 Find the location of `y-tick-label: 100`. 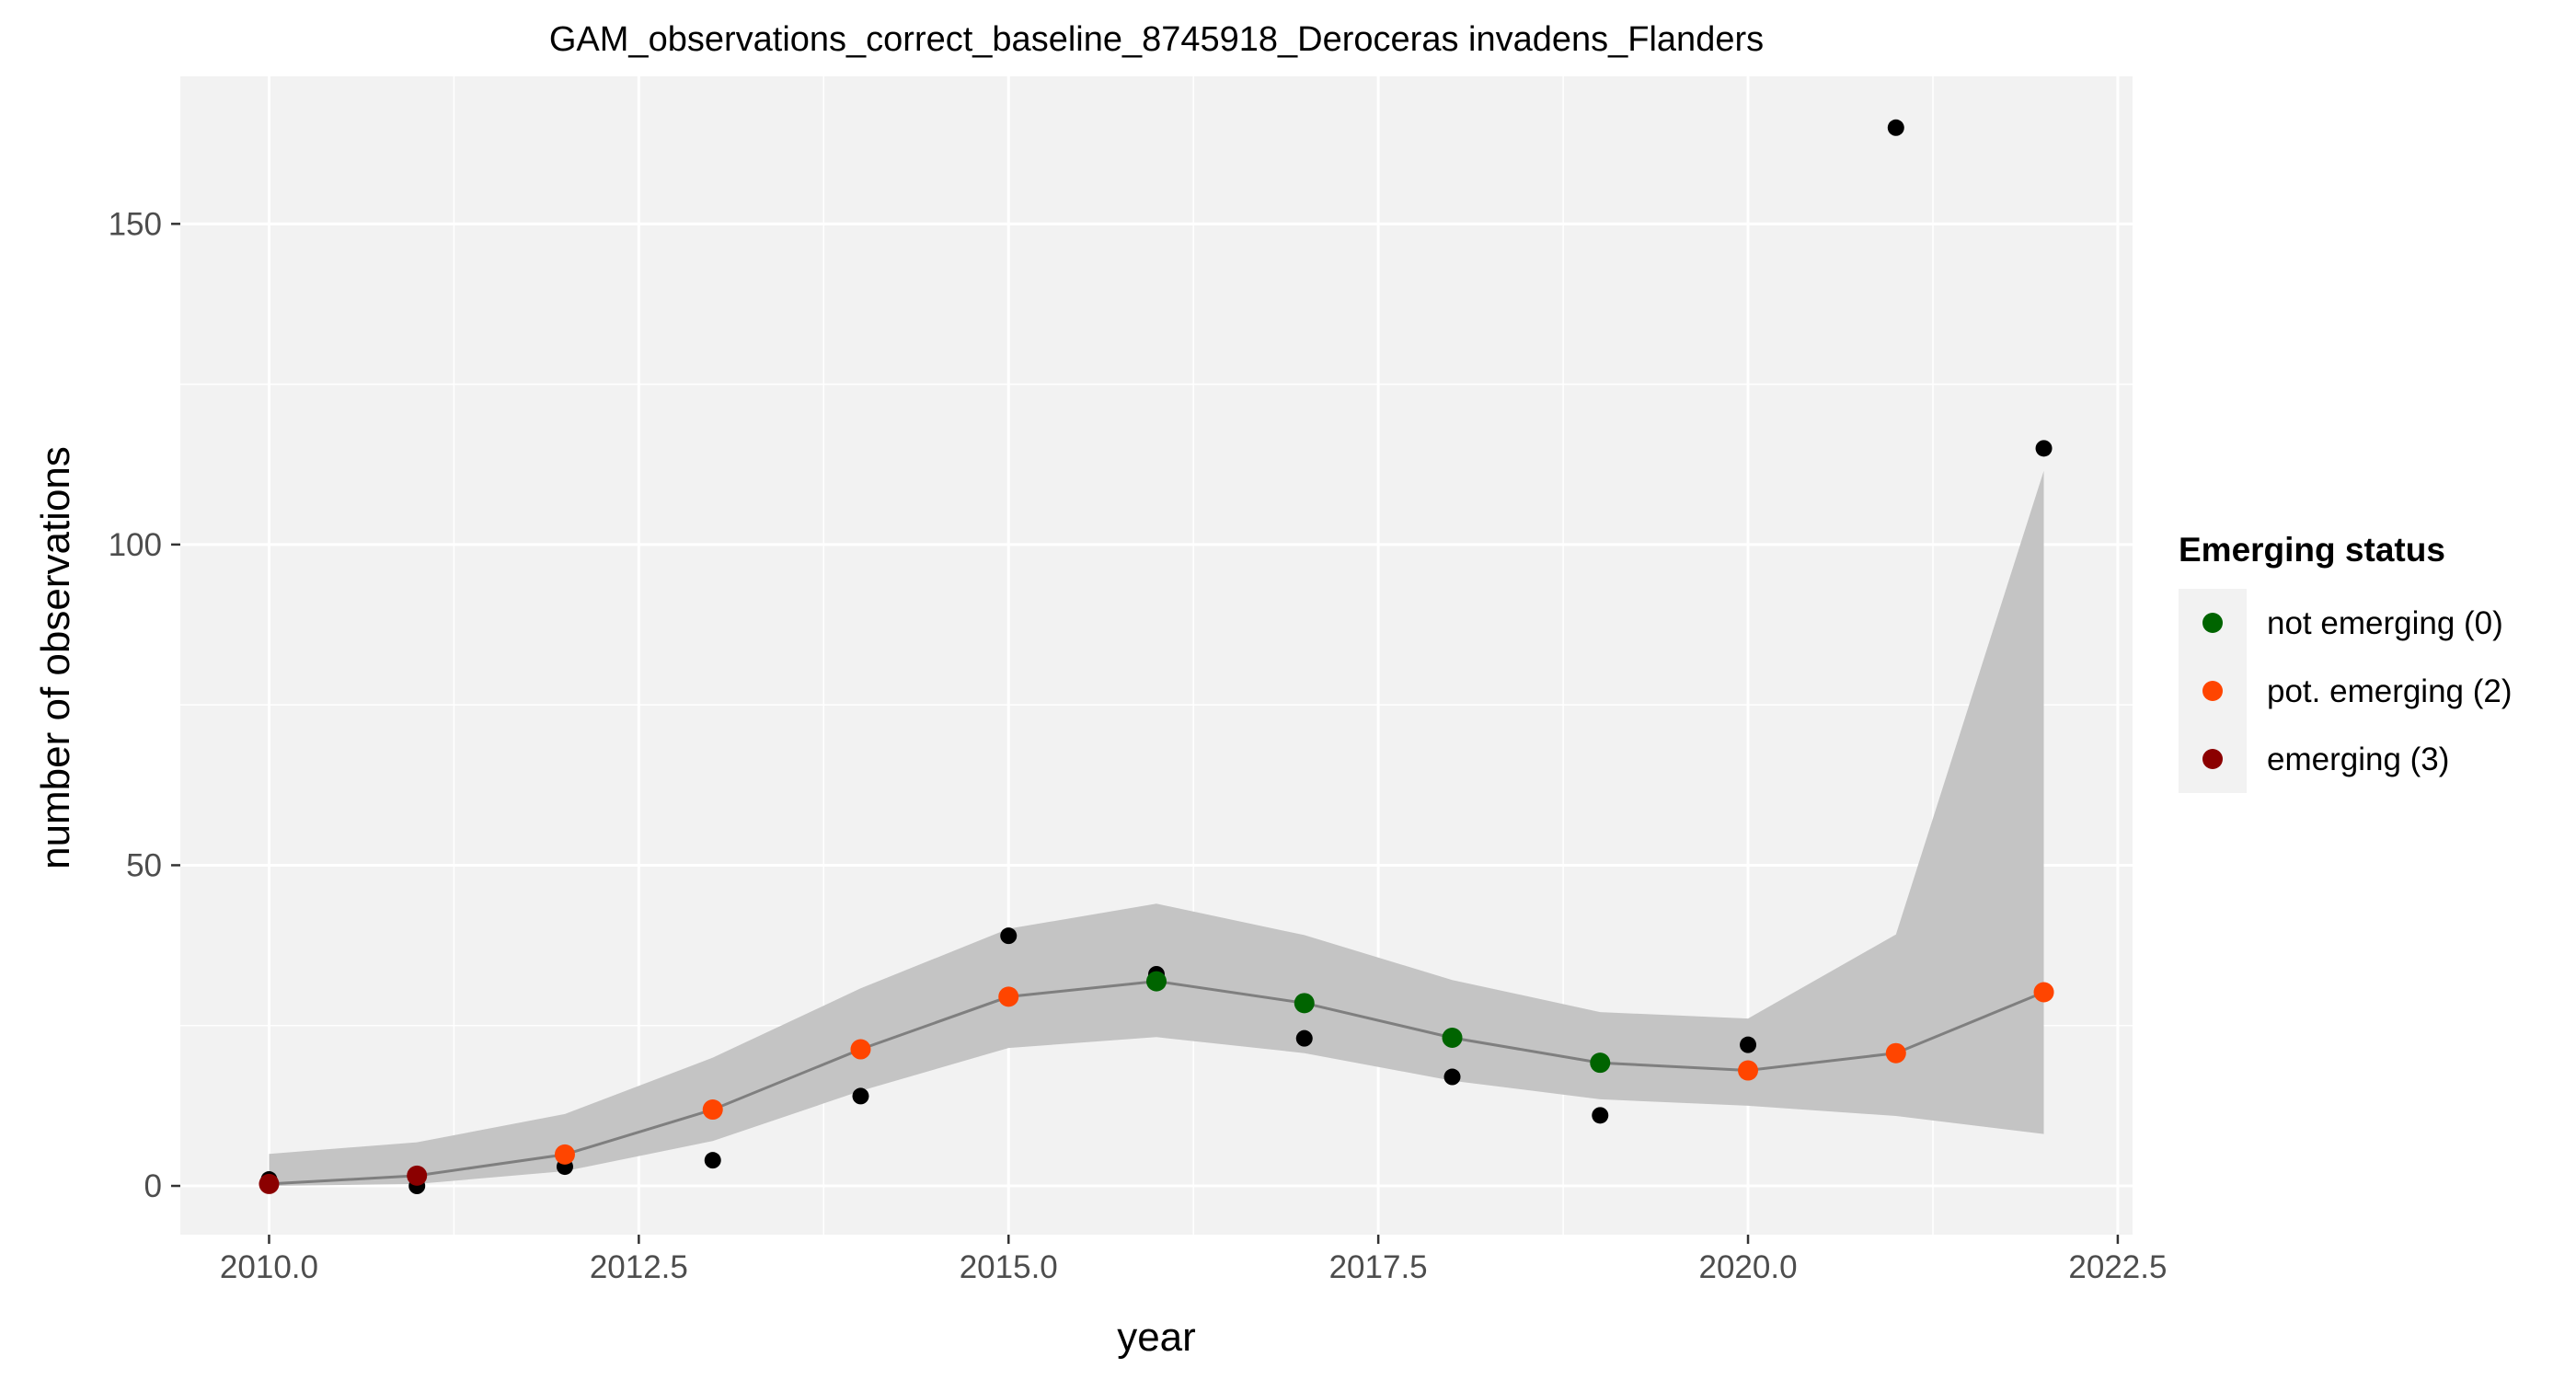

y-tick-label: 100 is located at coordinates (135, 545).